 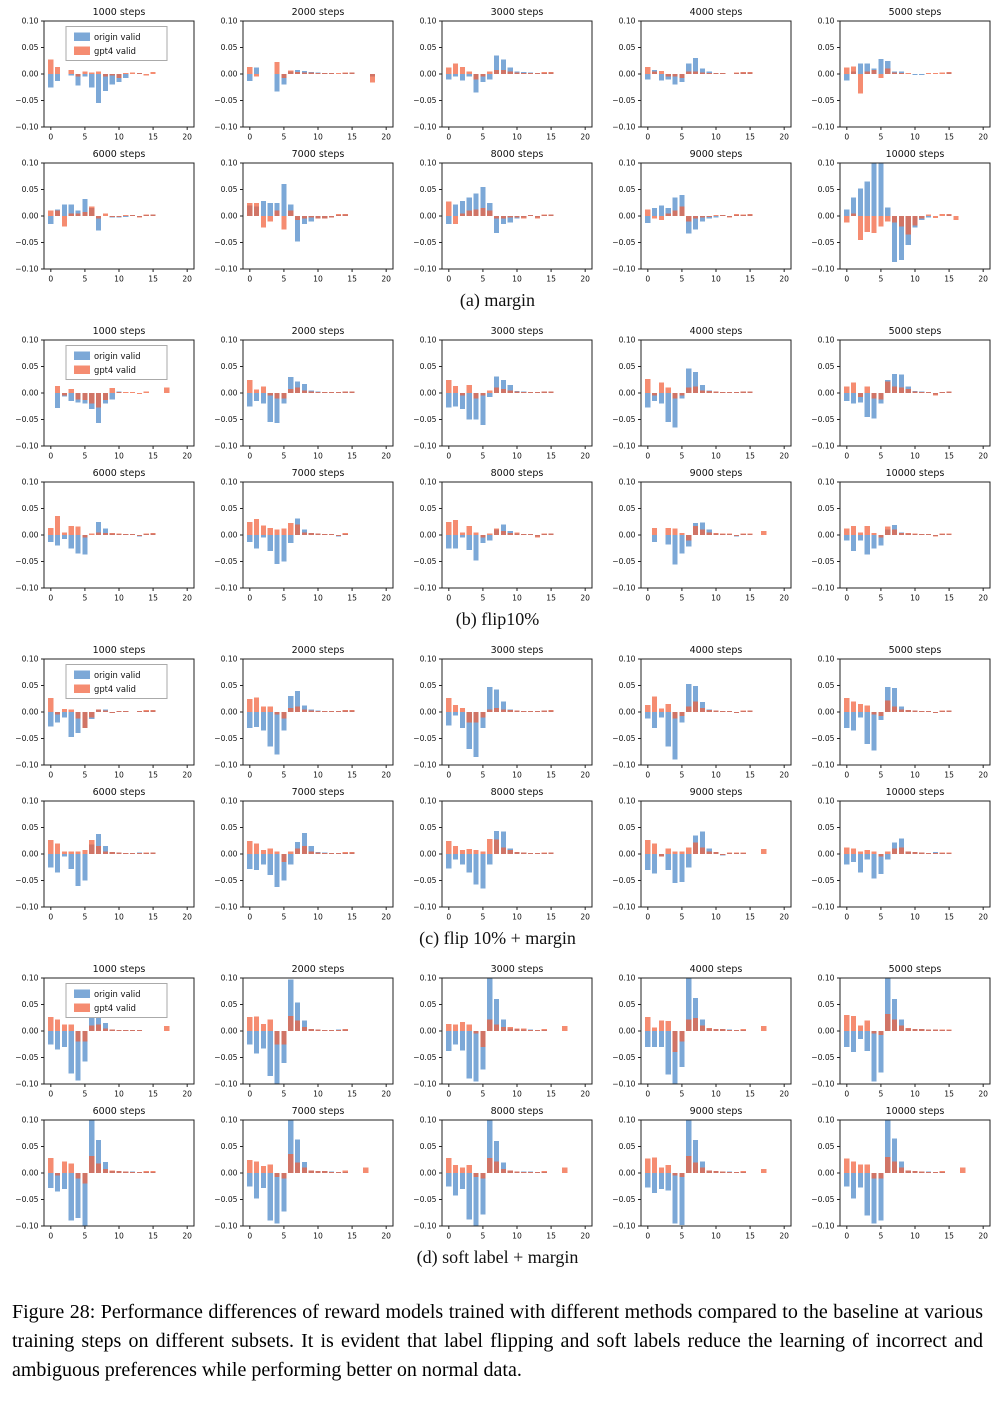 What do you see at coordinates (84, 1236) in the screenshot?
I see `axis-tick-label: 5` at bounding box center [84, 1236].